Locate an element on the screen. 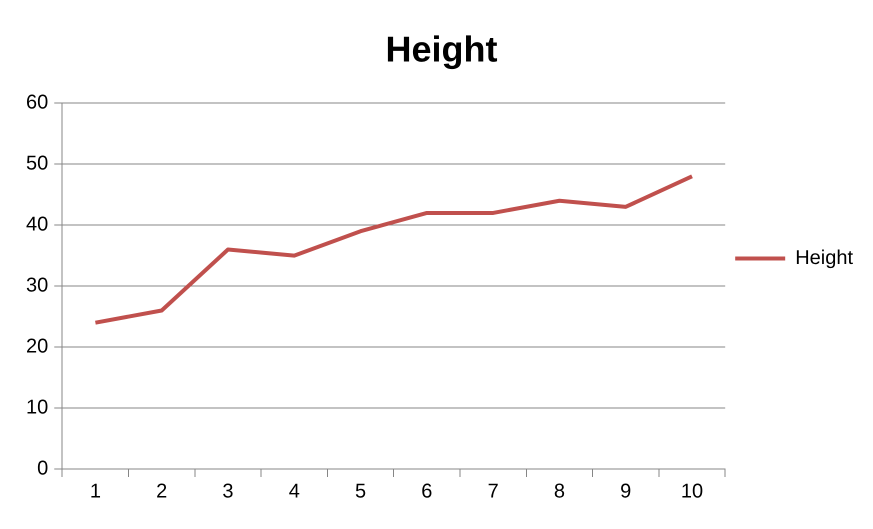 This screenshot has width=873, height=529. x-tick-label: 10 is located at coordinates (692, 491).